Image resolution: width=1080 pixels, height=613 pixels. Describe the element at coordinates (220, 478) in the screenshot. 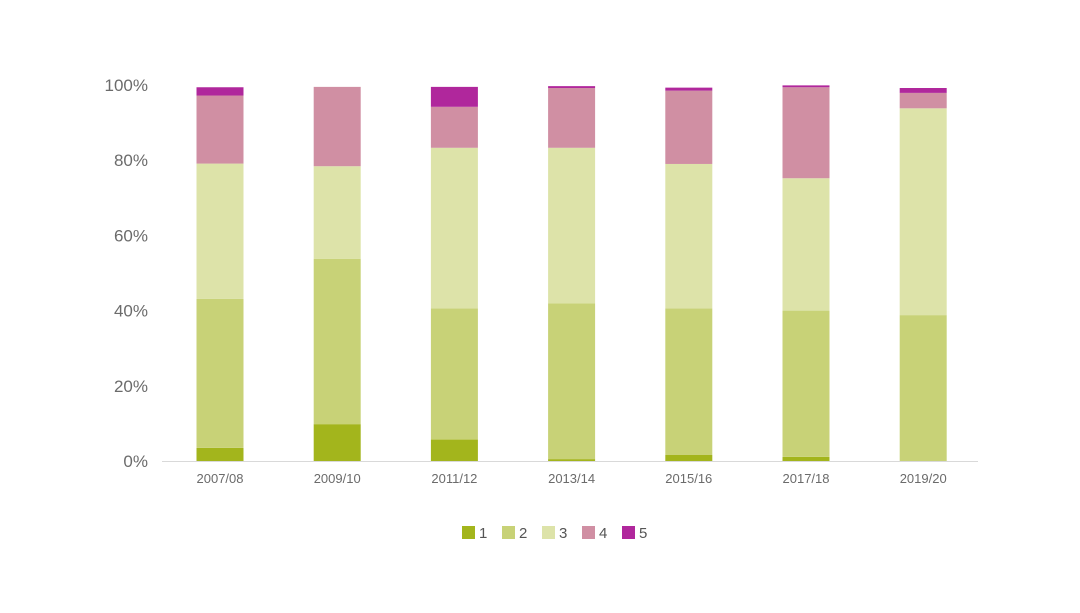

I see `x-tick-label: 2007/08` at that location.